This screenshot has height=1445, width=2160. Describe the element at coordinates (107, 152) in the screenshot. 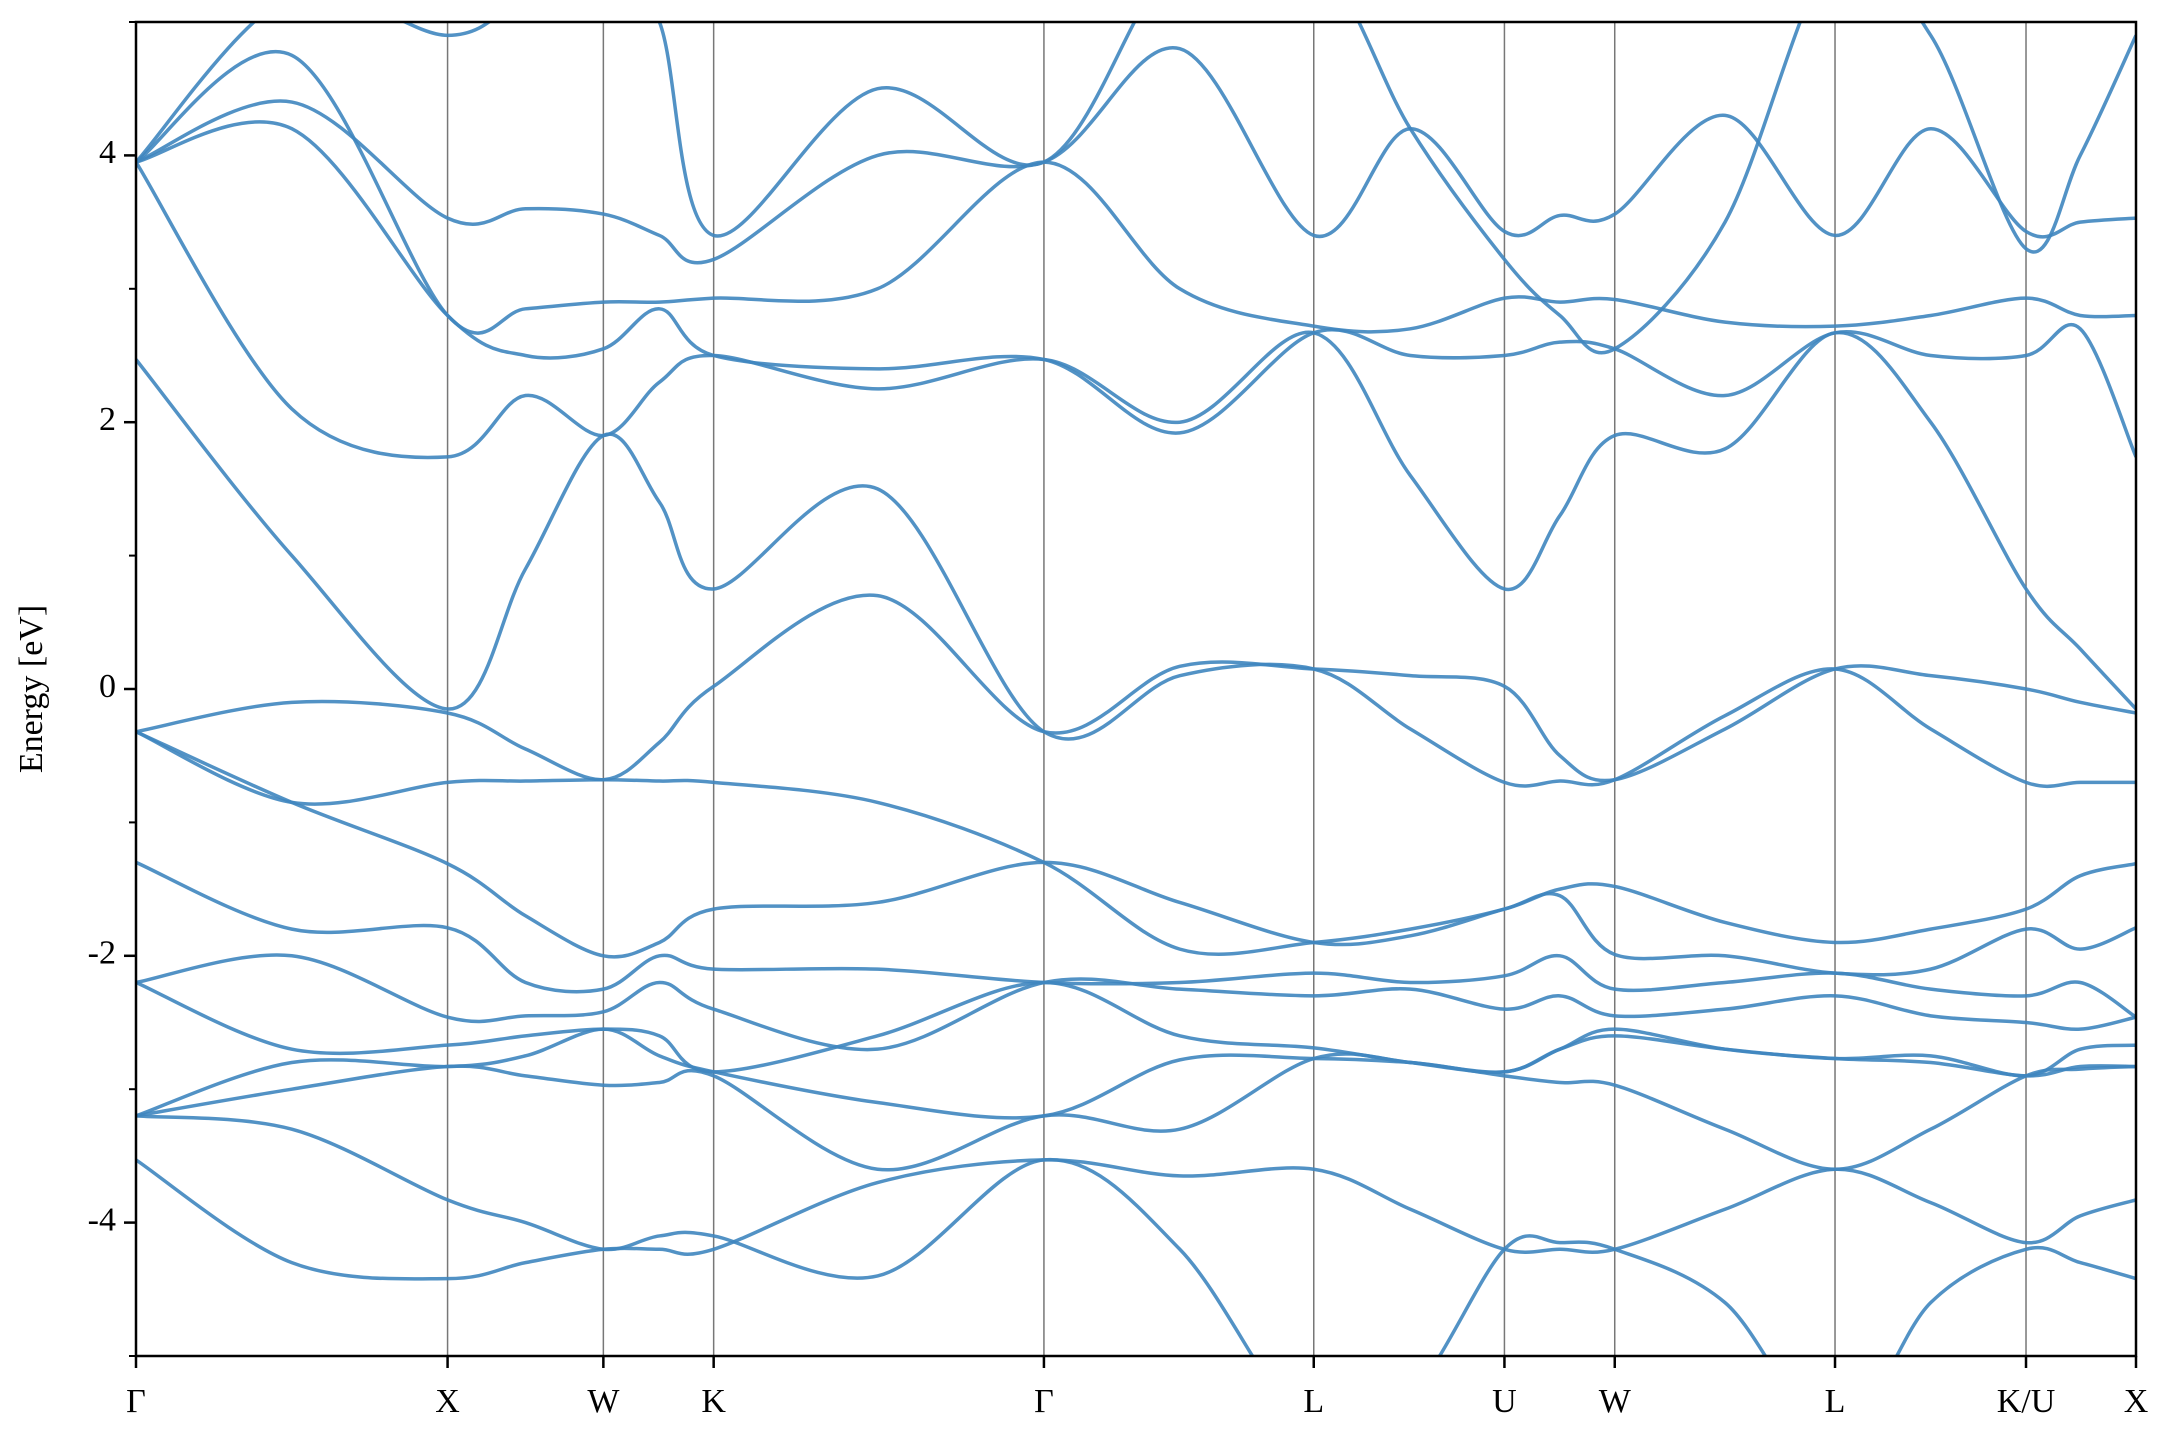

I see `y-tick-label: 4` at that location.